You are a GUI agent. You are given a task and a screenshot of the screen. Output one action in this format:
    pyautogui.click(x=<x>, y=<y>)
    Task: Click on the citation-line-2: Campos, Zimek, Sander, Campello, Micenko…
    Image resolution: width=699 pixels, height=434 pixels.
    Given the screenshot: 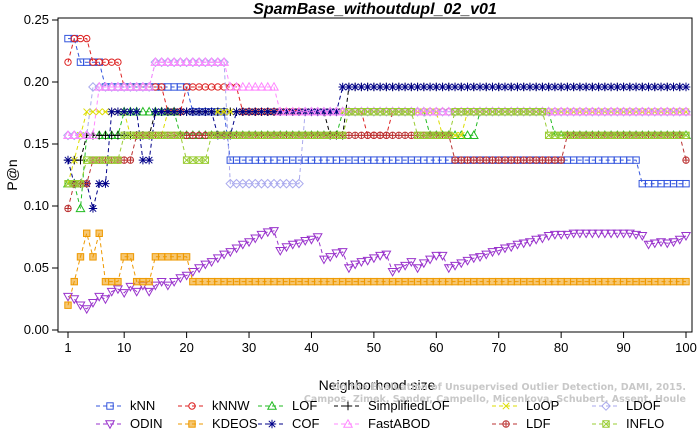 What is the action you would take?
    pyautogui.click(x=495, y=399)
    